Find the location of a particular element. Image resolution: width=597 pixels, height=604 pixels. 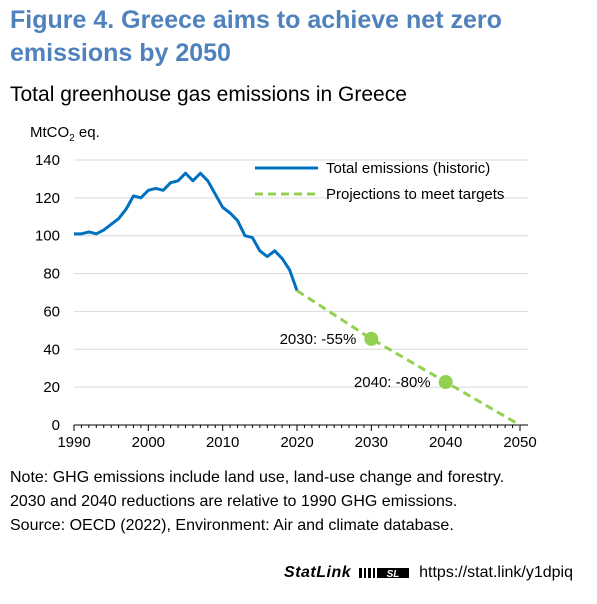

y-tick-label: 40 is located at coordinates (51, 349).